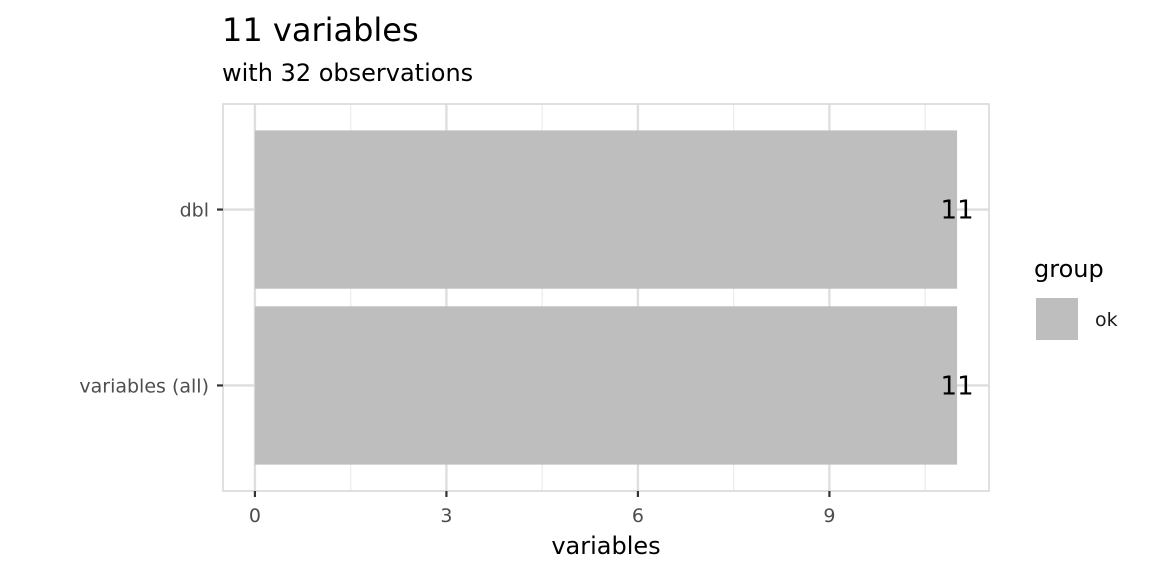  Describe the element at coordinates (255, 516) in the screenshot. I see `x-tick-label: 0` at that location.